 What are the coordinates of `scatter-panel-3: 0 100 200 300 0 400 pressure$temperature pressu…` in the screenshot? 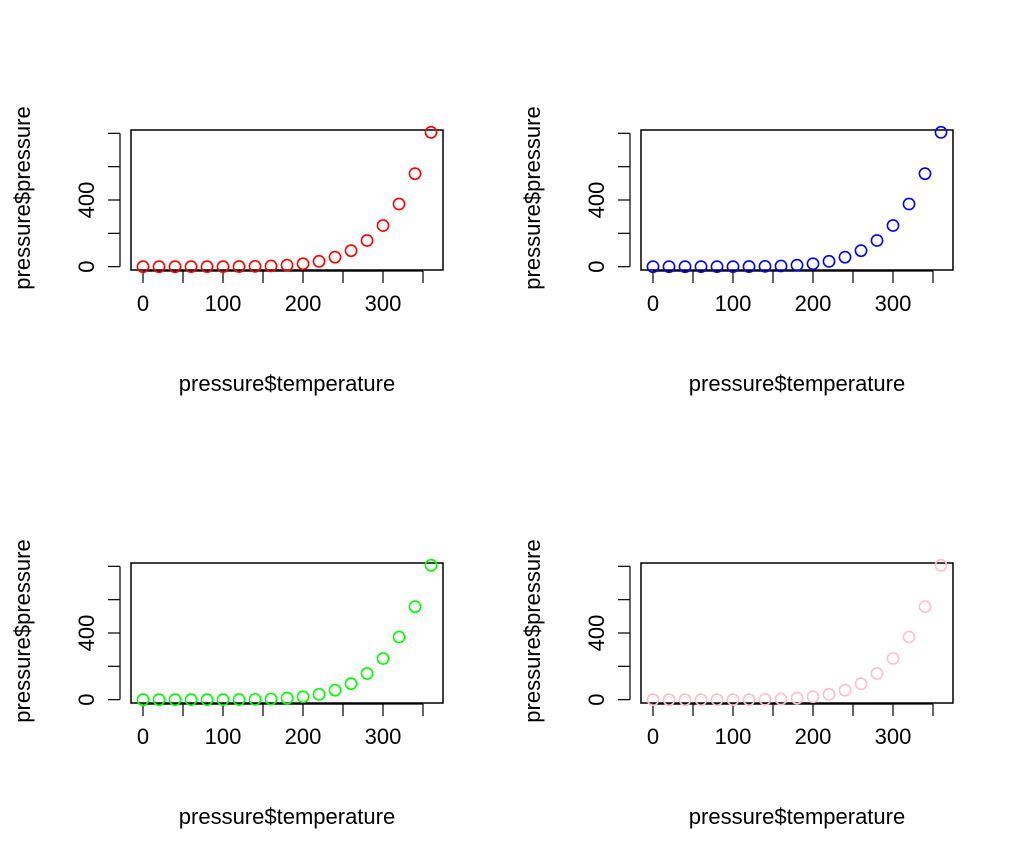 It's located at (227, 684).